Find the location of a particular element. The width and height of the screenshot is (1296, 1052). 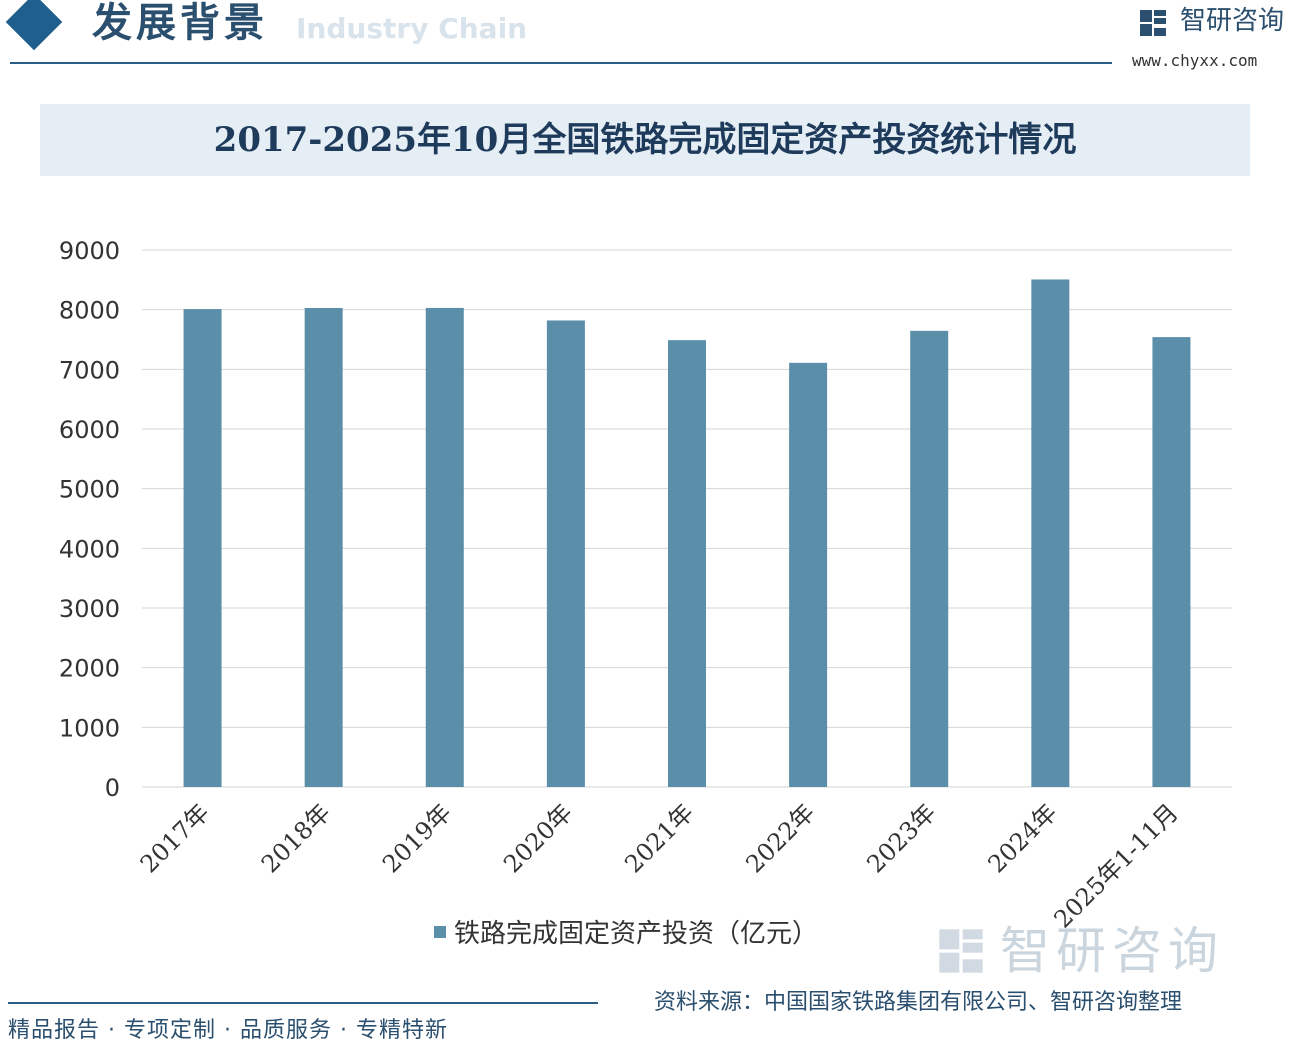

y-tick-label: 7000 is located at coordinates (89, 370).